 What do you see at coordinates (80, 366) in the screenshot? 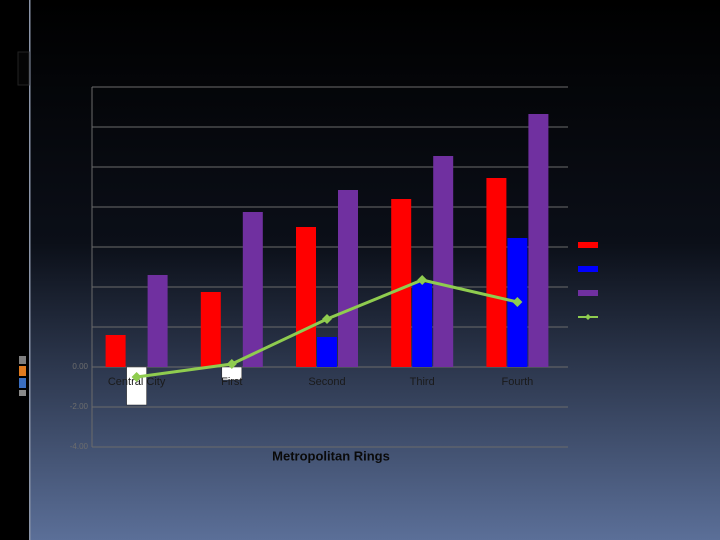
I see `y-tick-label: 0.00` at bounding box center [80, 366].